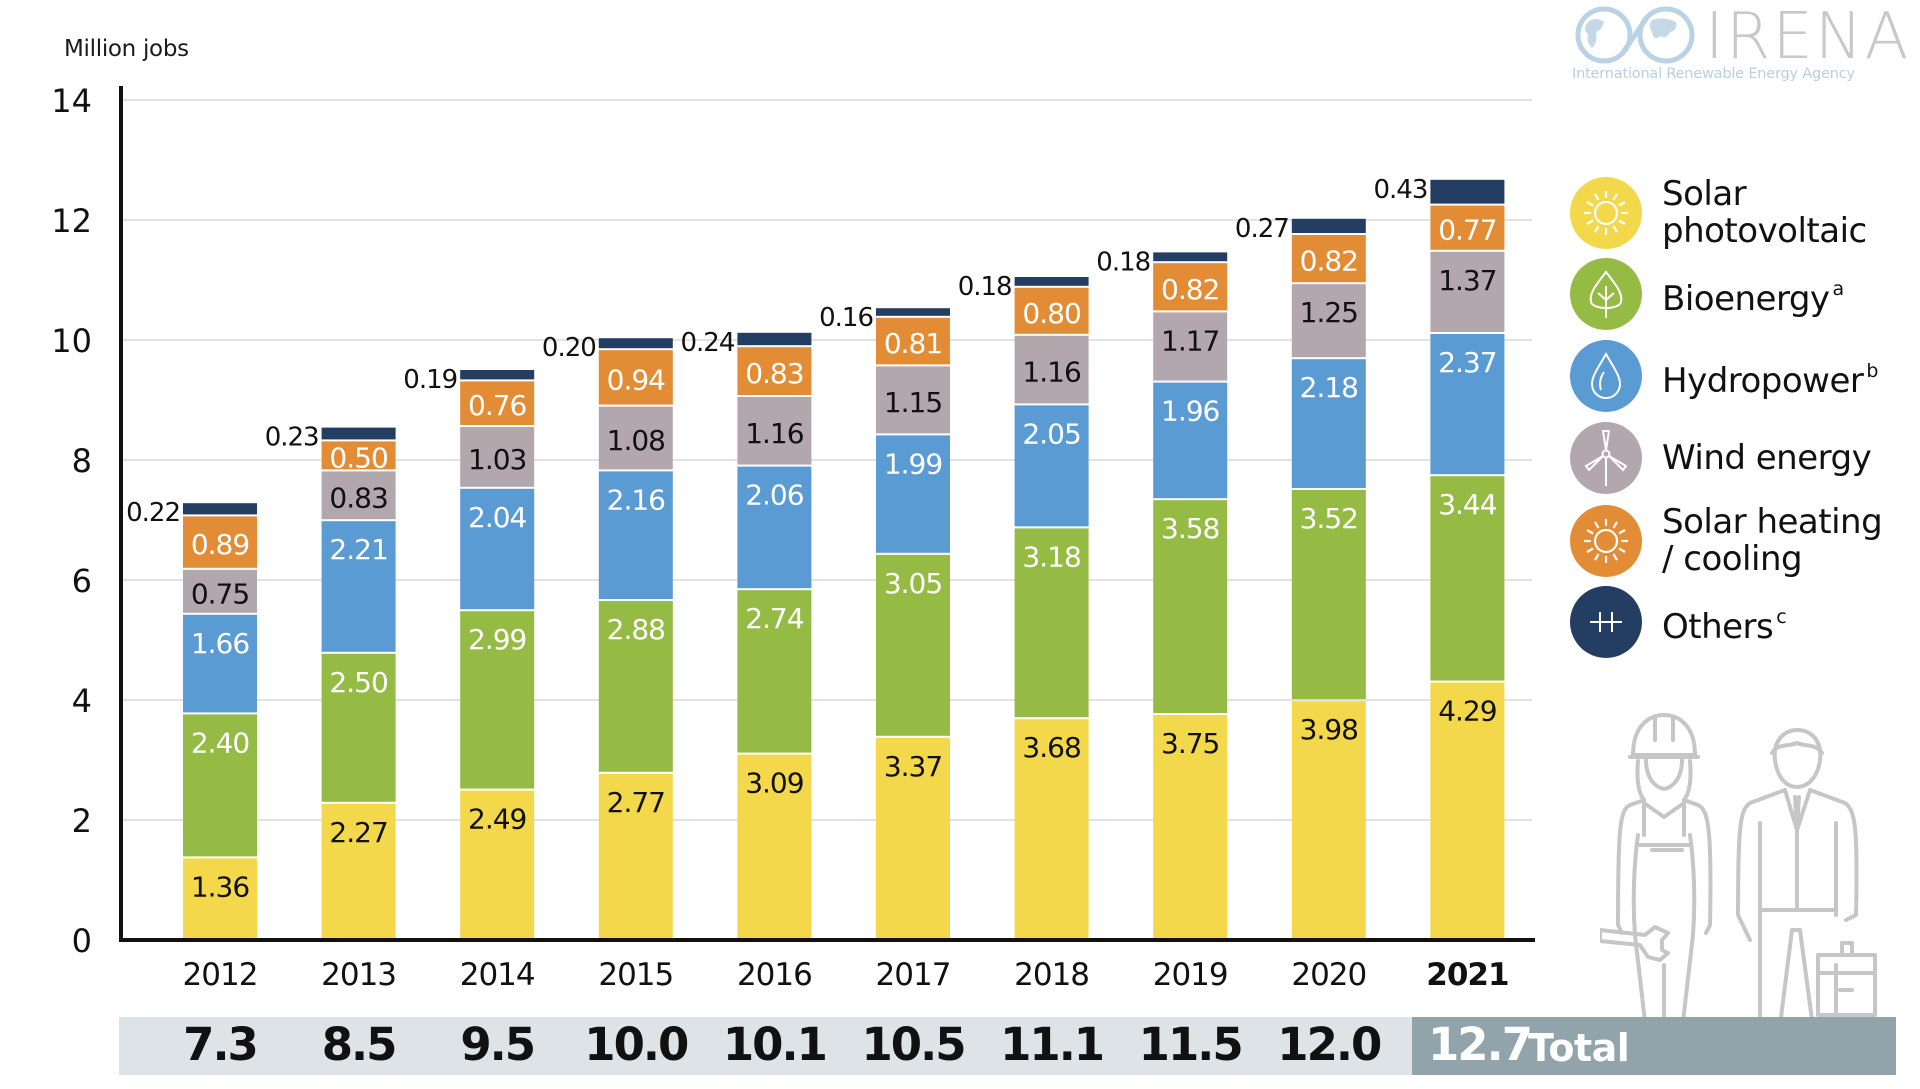 The width and height of the screenshot is (1920, 1089). What do you see at coordinates (1654, 1046) in the screenshot?
I see `totals-band-highlight` at bounding box center [1654, 1046].